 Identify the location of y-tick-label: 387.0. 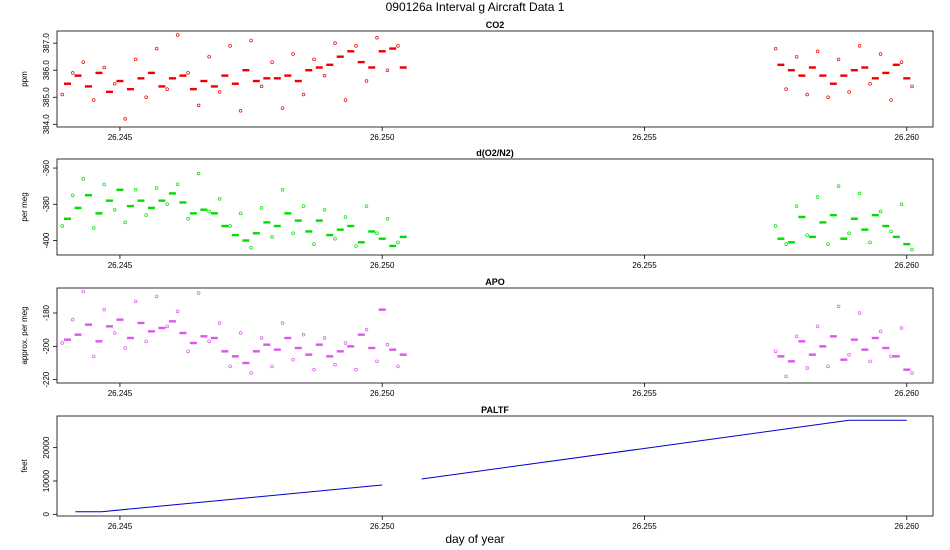
(46, 43).